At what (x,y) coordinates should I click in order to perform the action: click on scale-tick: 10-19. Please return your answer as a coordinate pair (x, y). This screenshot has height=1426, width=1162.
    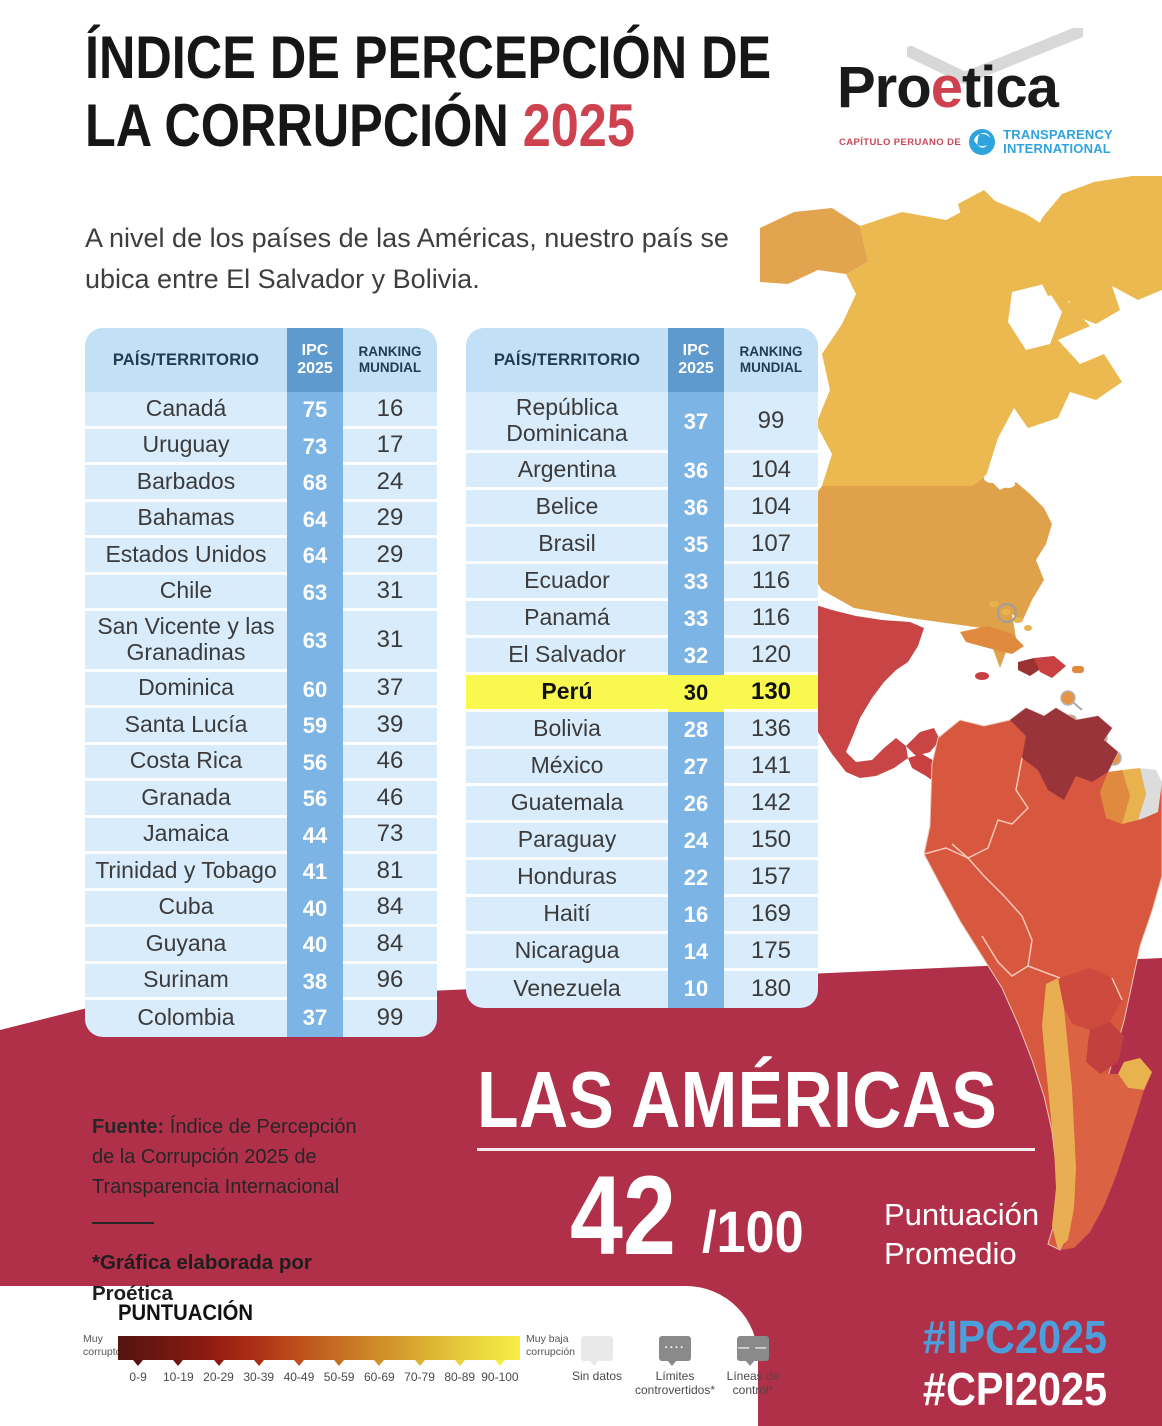
    Looking at the image, I should click on (178, 1377).